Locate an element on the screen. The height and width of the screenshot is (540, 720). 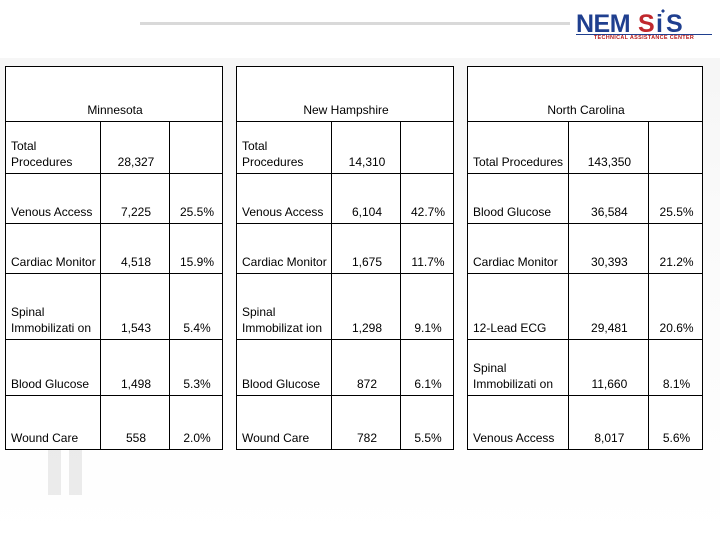
procedure-count: 782 is located at coordinates (366, 422).